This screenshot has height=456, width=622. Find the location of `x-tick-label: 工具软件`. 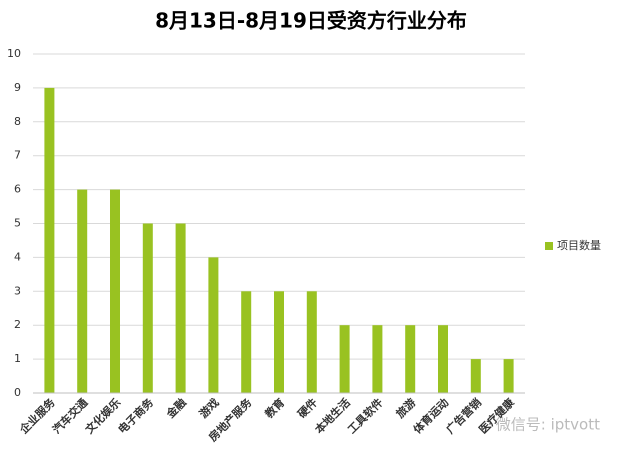

x-tick-label: 工具软件 is located at coordinates (365, 415).